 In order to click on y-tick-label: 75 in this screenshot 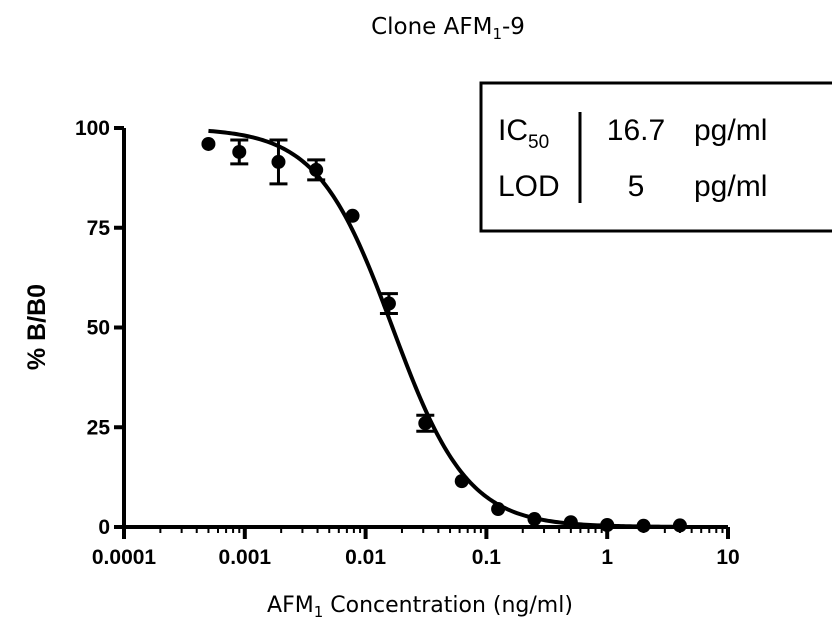, I will do `click(99, 228)`.